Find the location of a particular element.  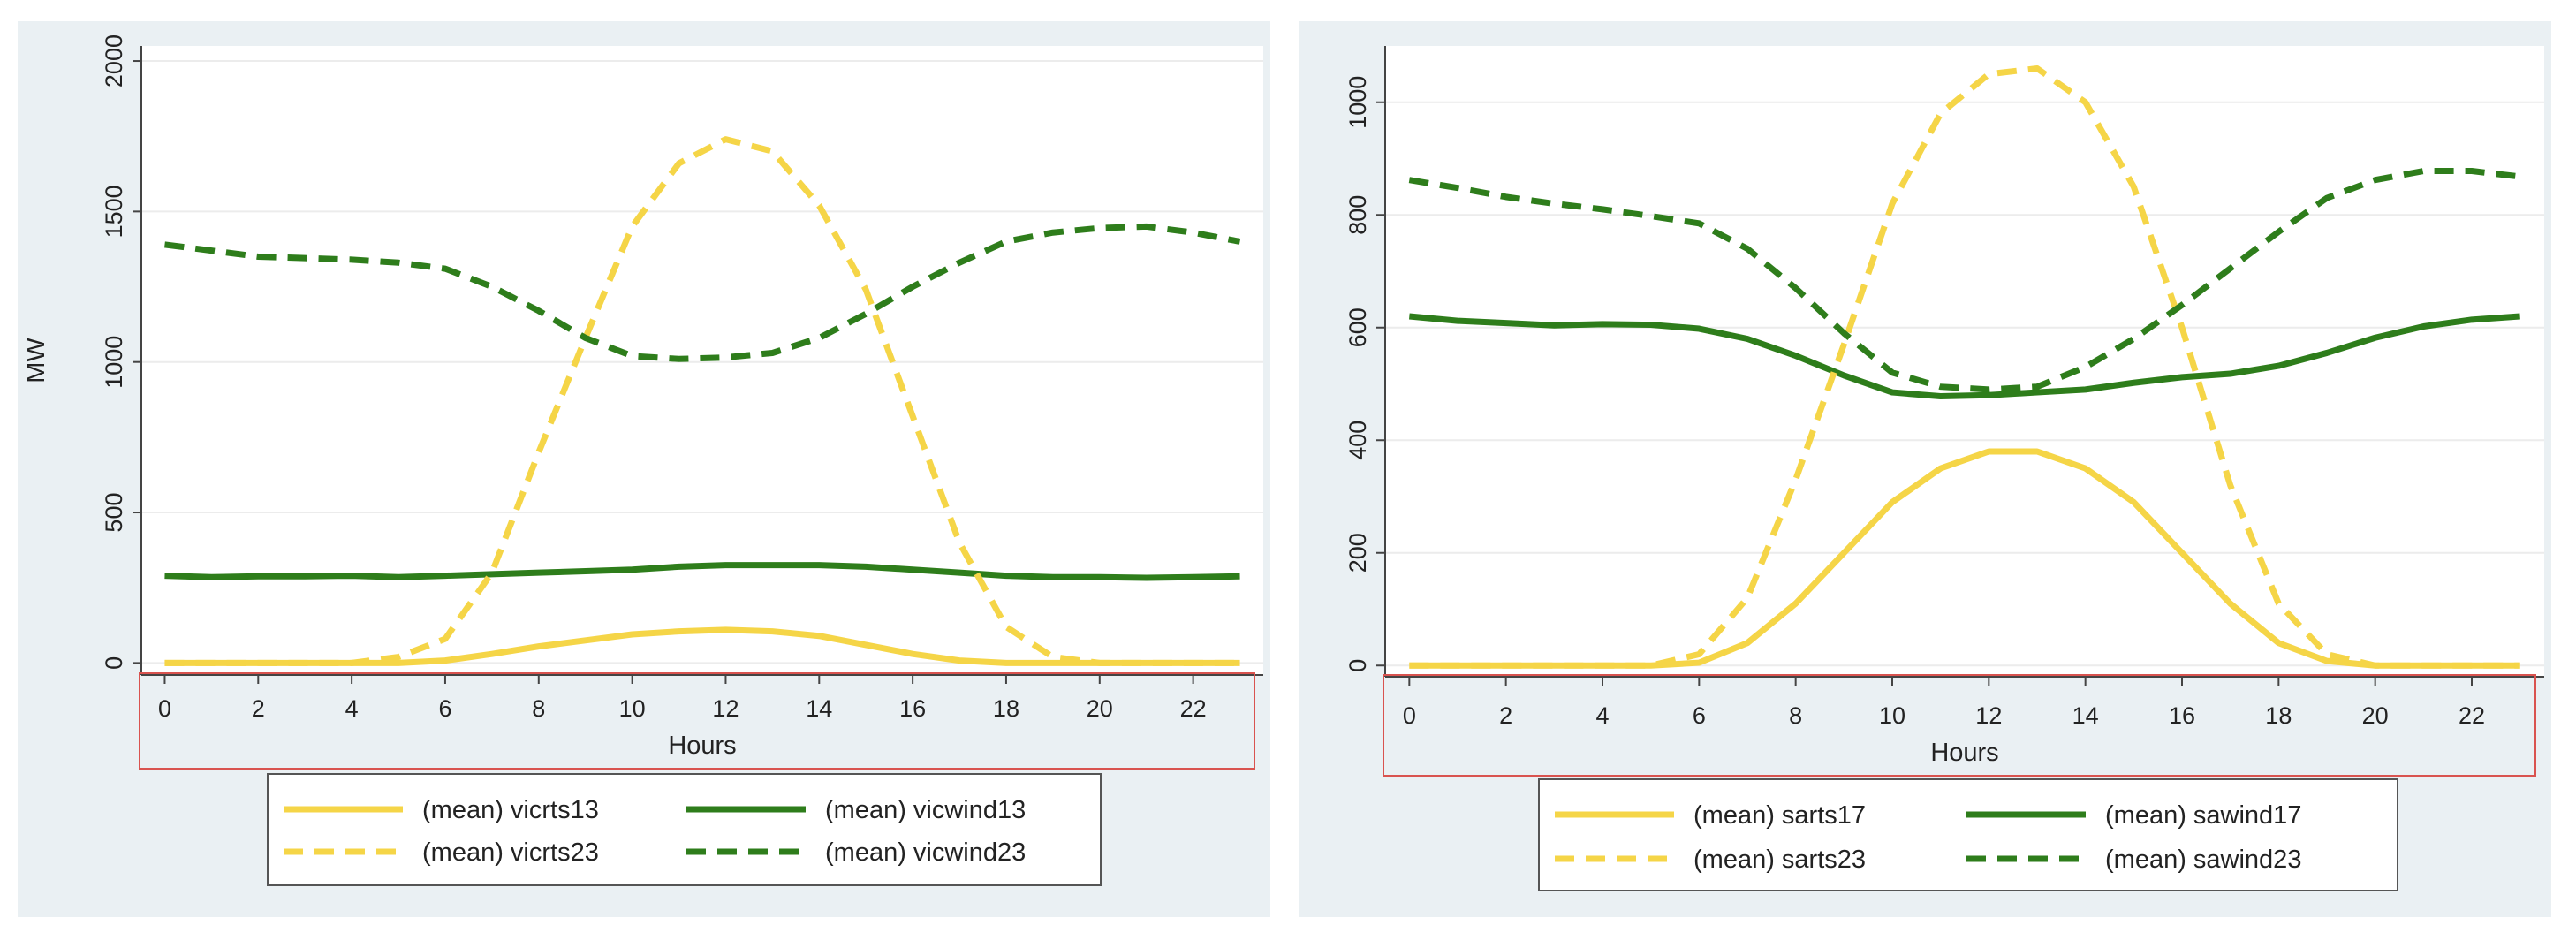

legend-label: (mean) sawind17 is located at coordinates (2203, 816).